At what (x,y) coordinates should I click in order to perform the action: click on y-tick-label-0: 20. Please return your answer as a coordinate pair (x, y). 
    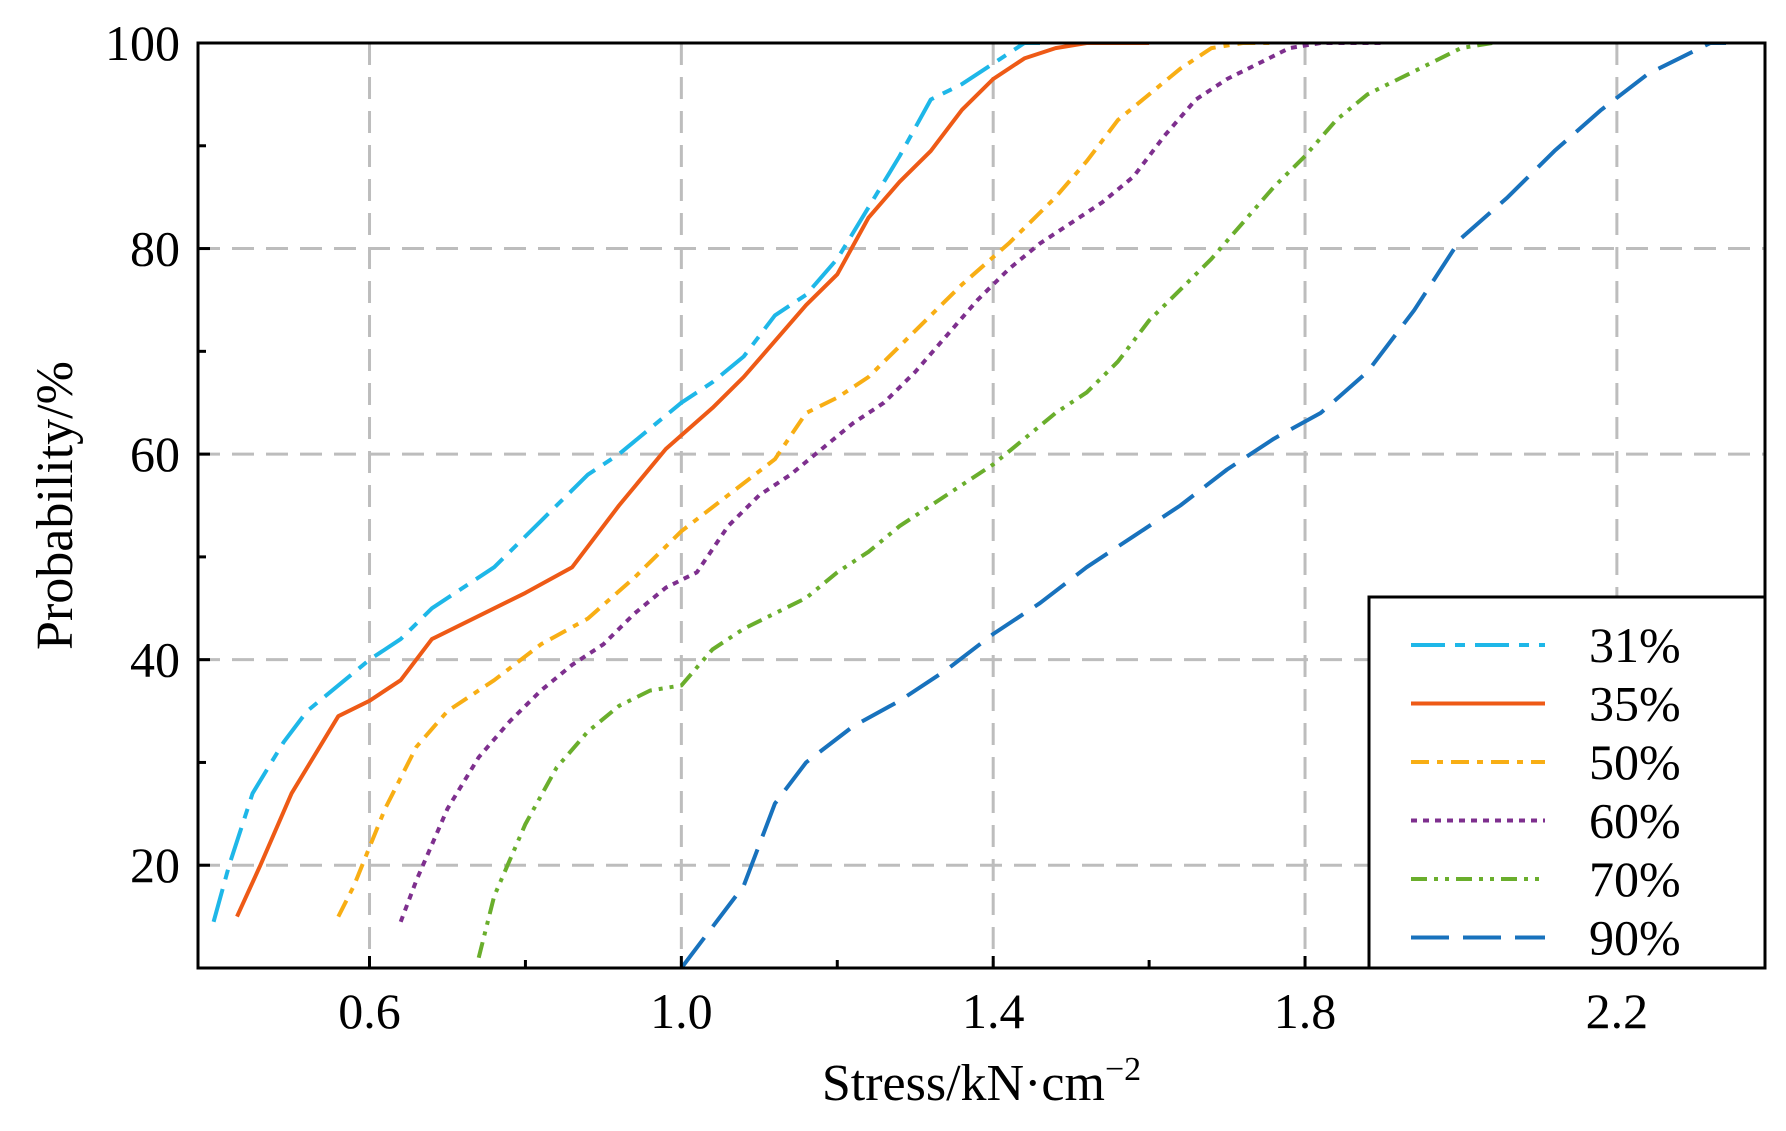
    Looking at the image, I should click on (155, 865).